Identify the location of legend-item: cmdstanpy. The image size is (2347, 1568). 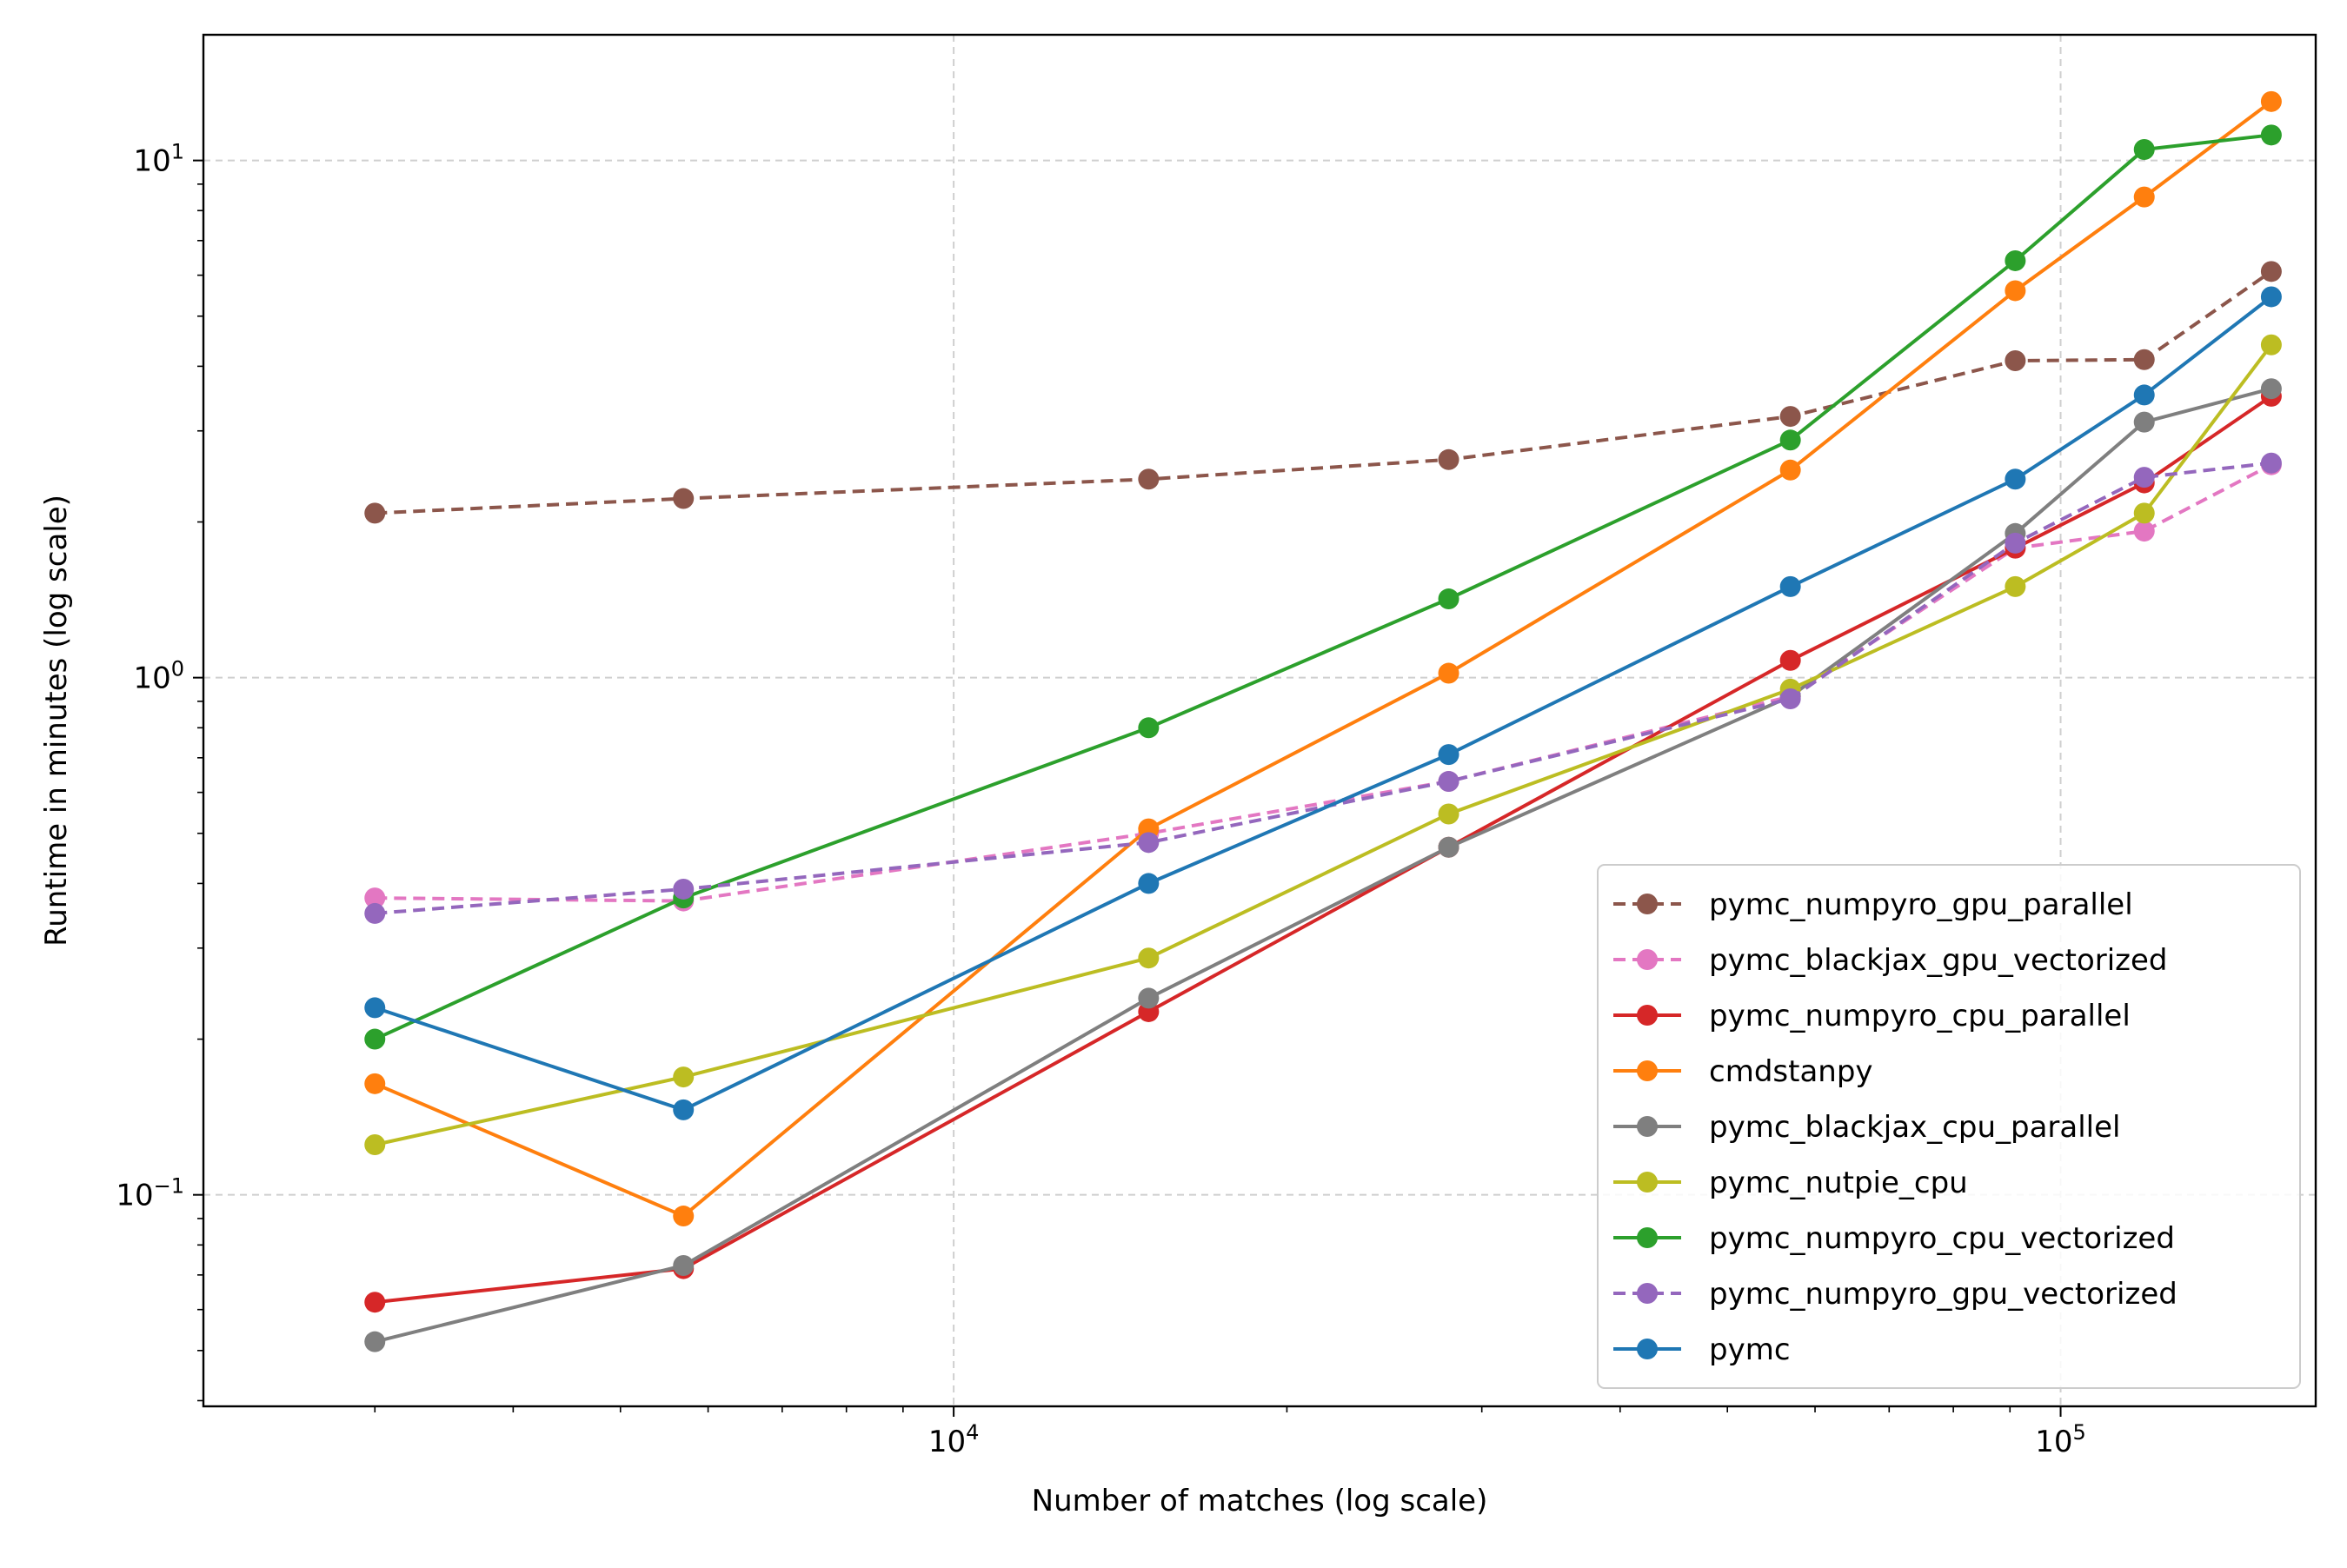
(1743, 1071).